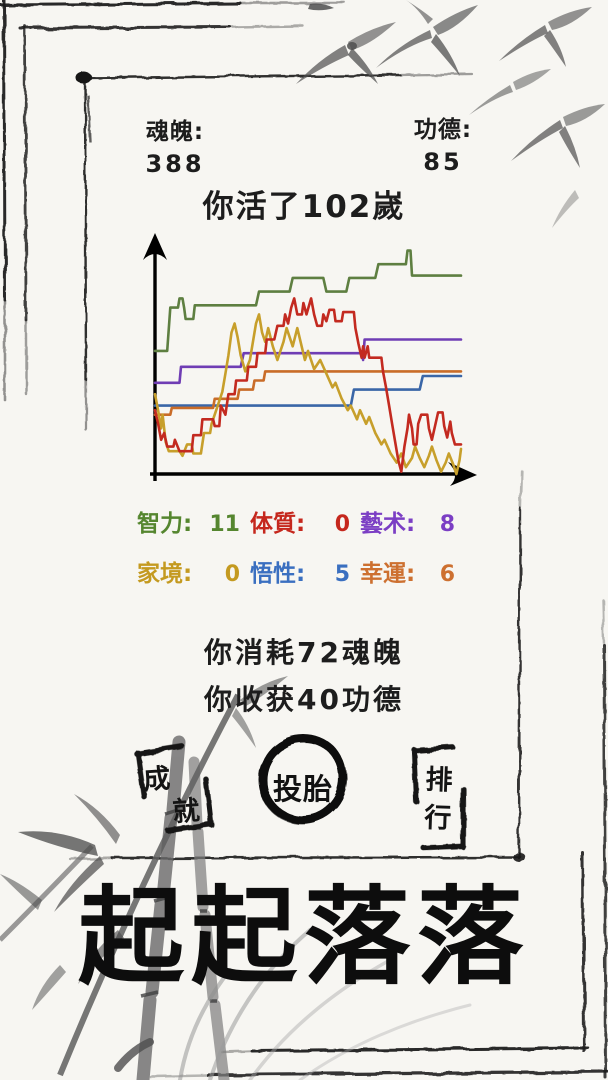  I want to click on achievements-char-2: 就, so click(186, 812).